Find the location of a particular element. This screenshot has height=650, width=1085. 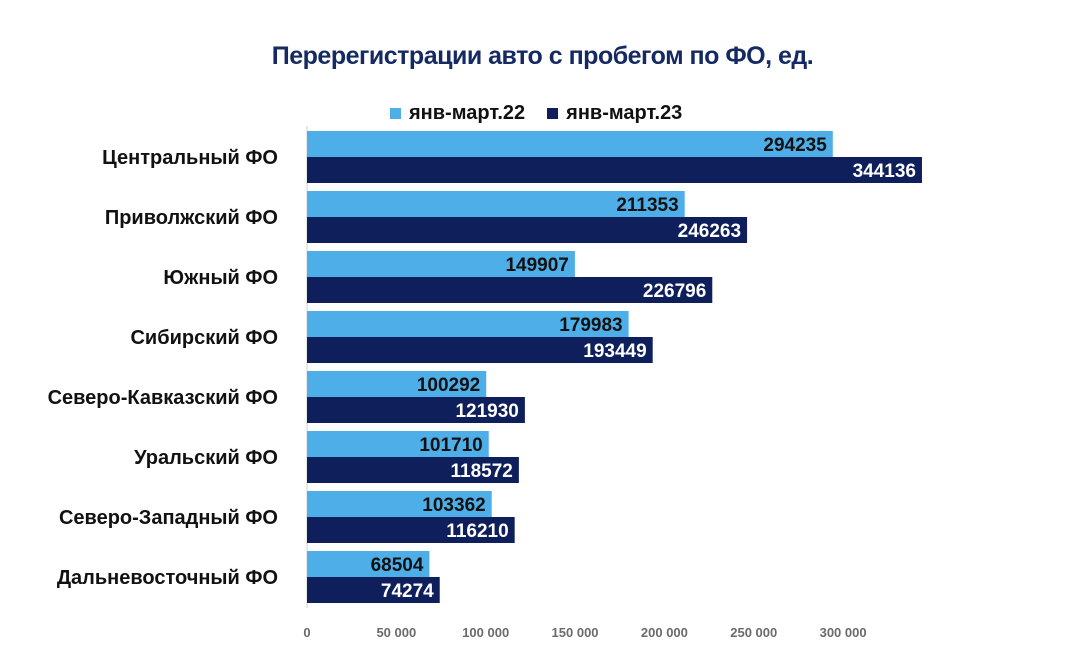

data-label-series-2: 344136 is located at coordinates (884, 171).